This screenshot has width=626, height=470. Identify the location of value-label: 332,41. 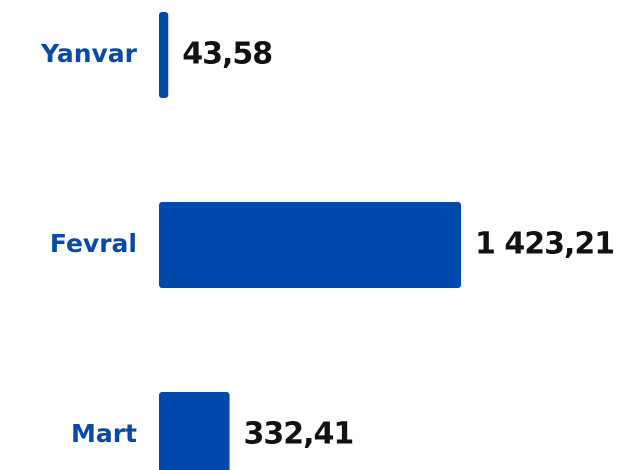
(299, 434).